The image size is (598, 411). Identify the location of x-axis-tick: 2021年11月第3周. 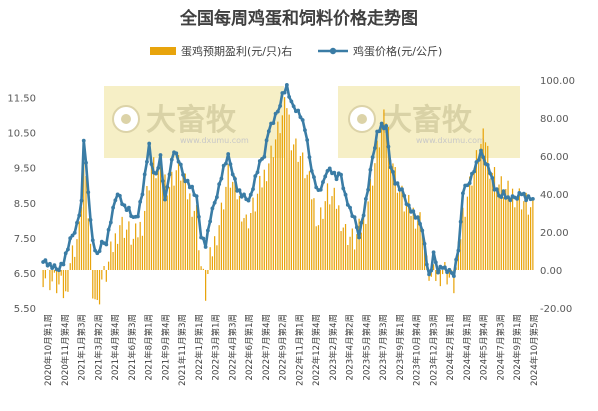
(182, 350).